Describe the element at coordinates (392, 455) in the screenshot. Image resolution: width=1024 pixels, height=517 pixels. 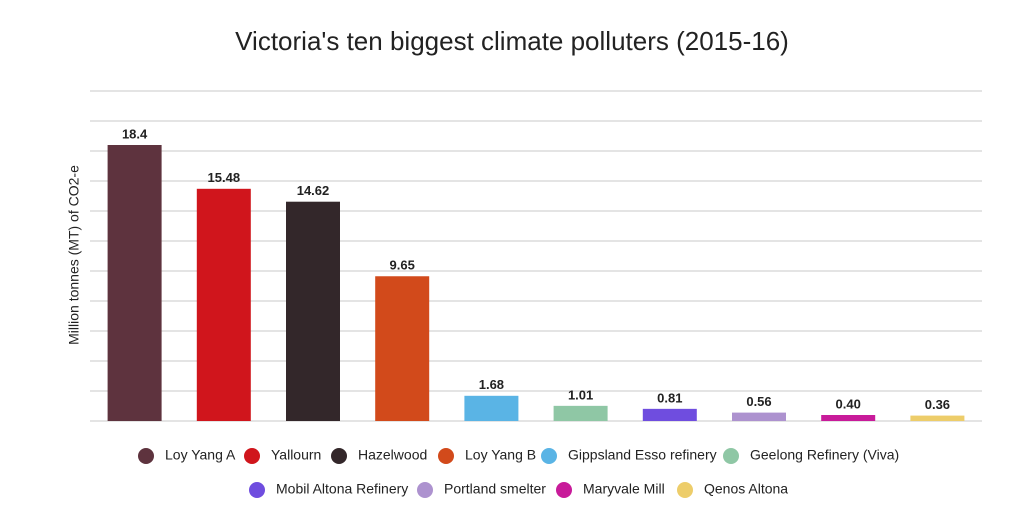
I see `legend-label: Hazelwood` at that location.